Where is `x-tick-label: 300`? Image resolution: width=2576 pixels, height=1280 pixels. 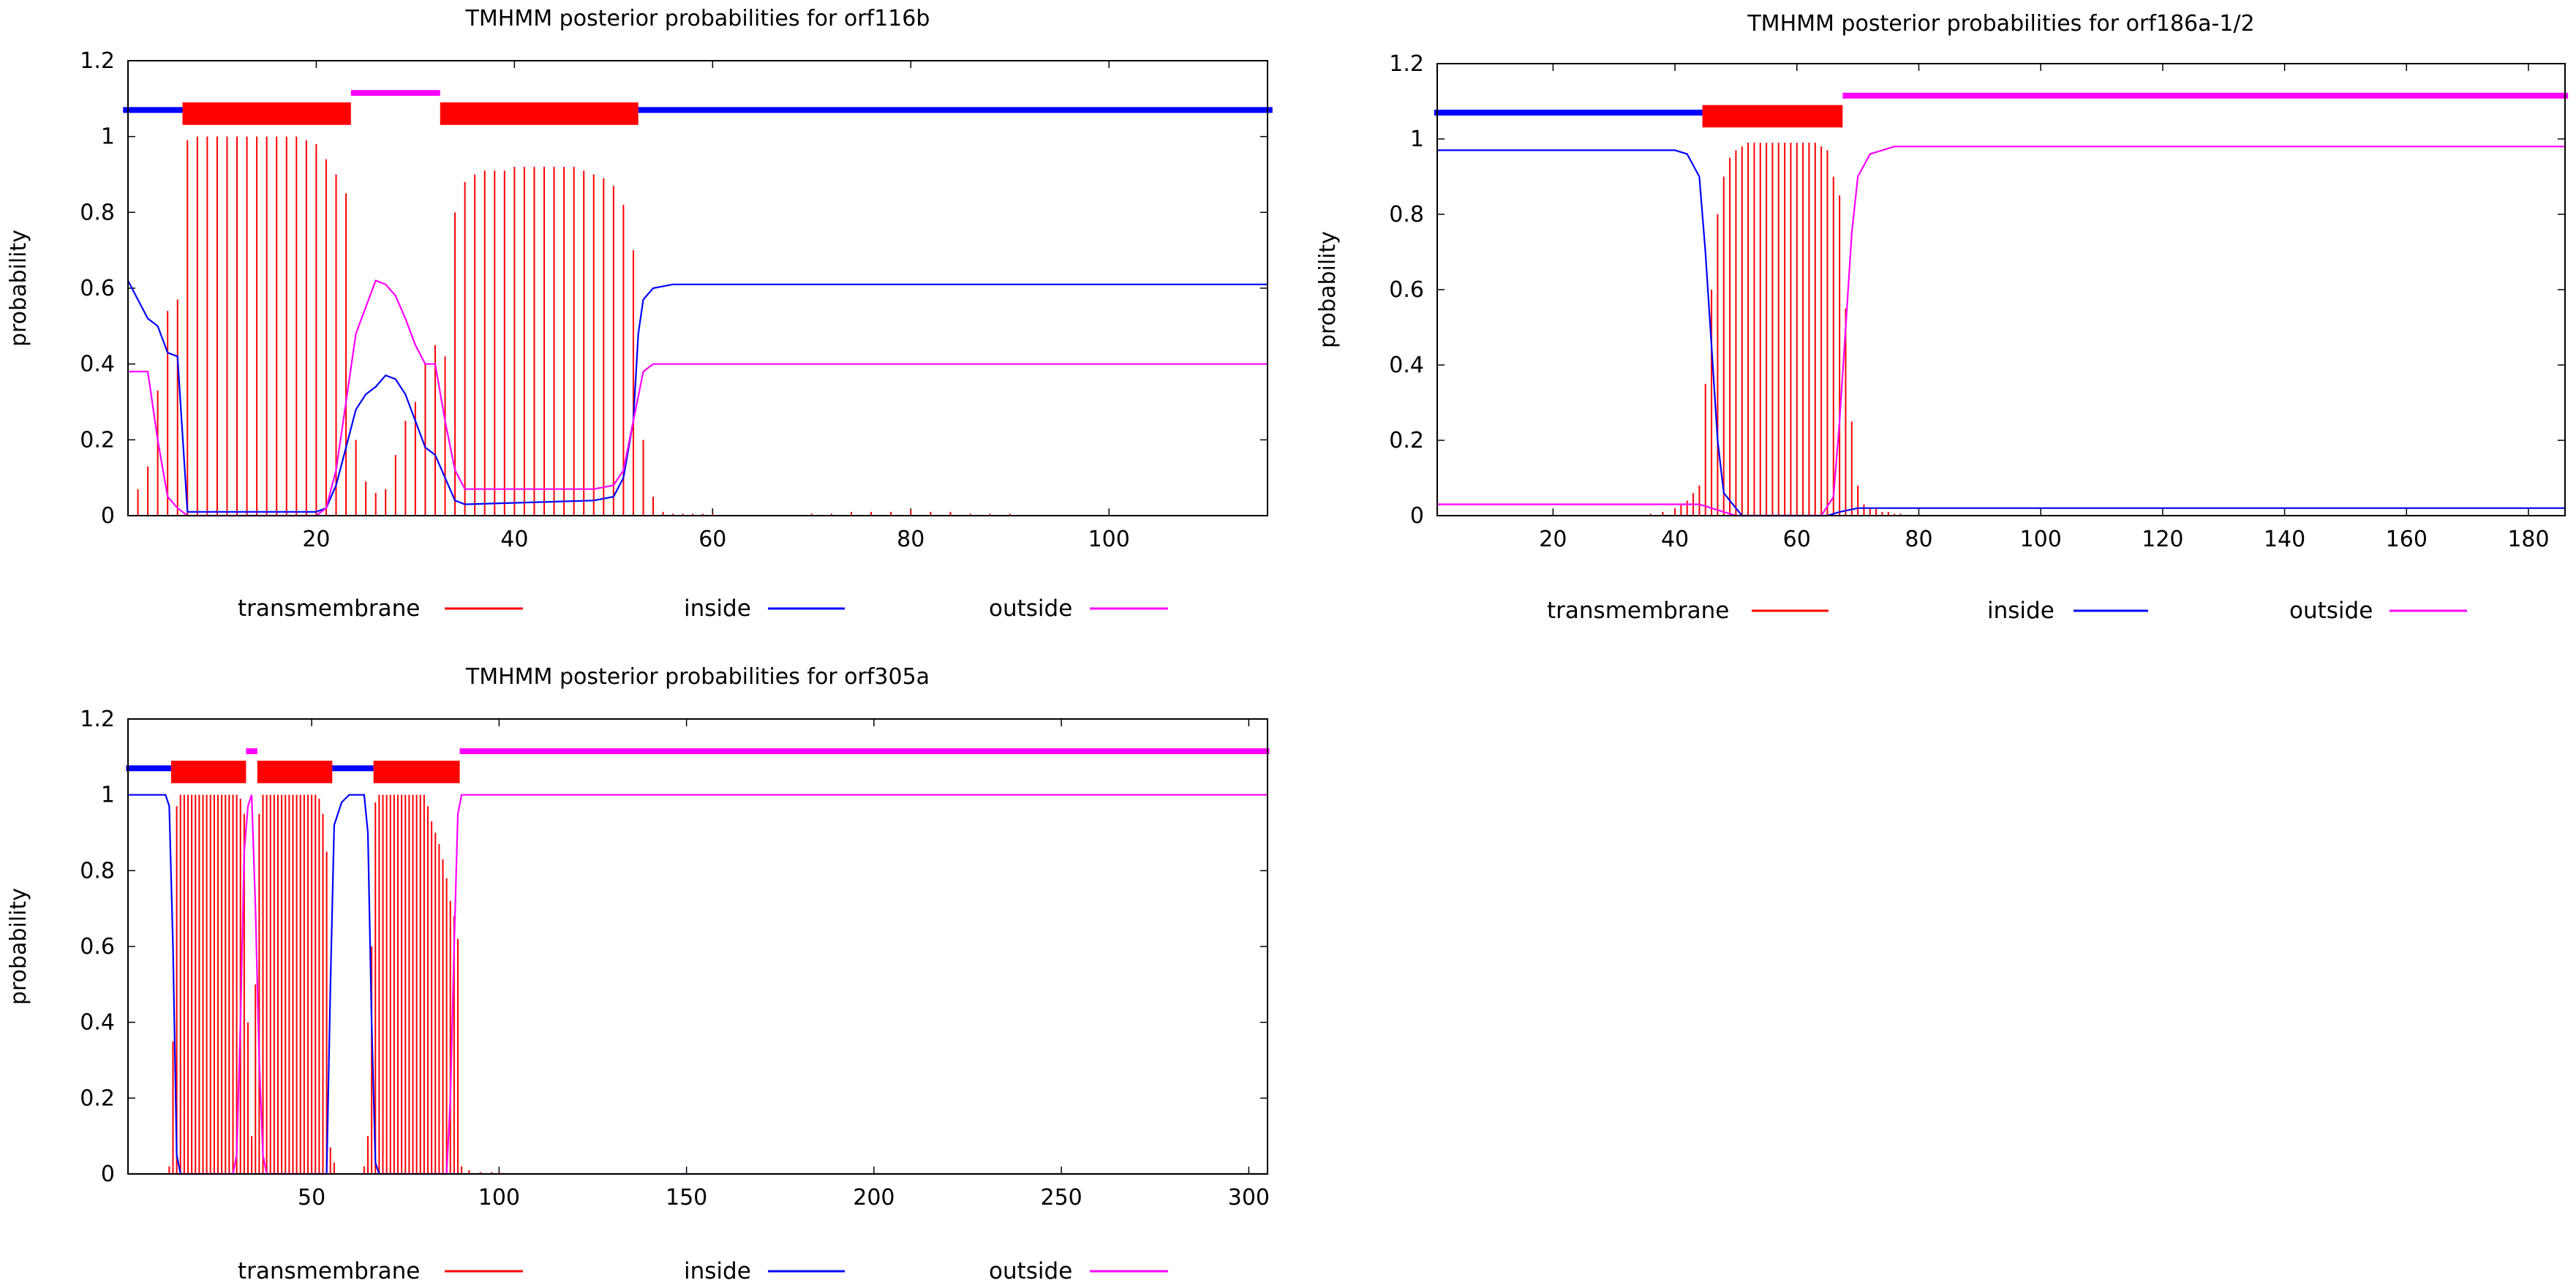 x-tick-label: 300 is located at coordinates (1249, 1198).